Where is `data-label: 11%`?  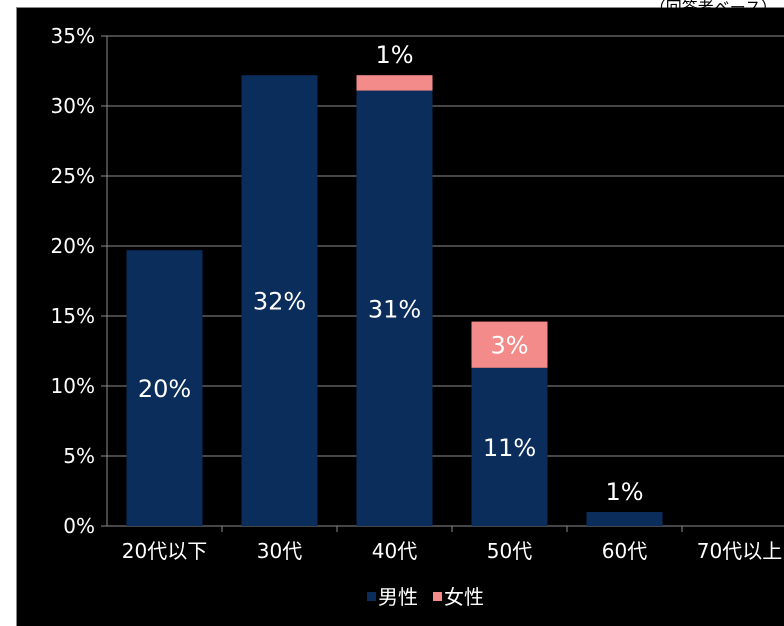 data-label: 11% is located at coordinates (509, 448).